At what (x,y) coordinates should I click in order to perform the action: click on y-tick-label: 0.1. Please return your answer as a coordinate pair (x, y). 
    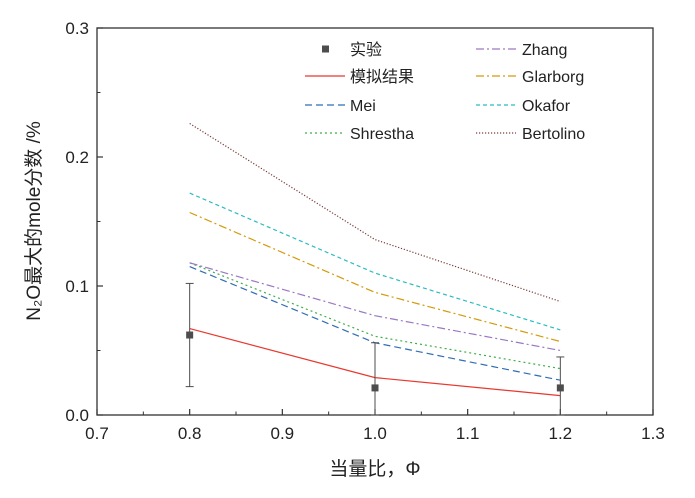
    Looking at the image, I should click on (77, 286).